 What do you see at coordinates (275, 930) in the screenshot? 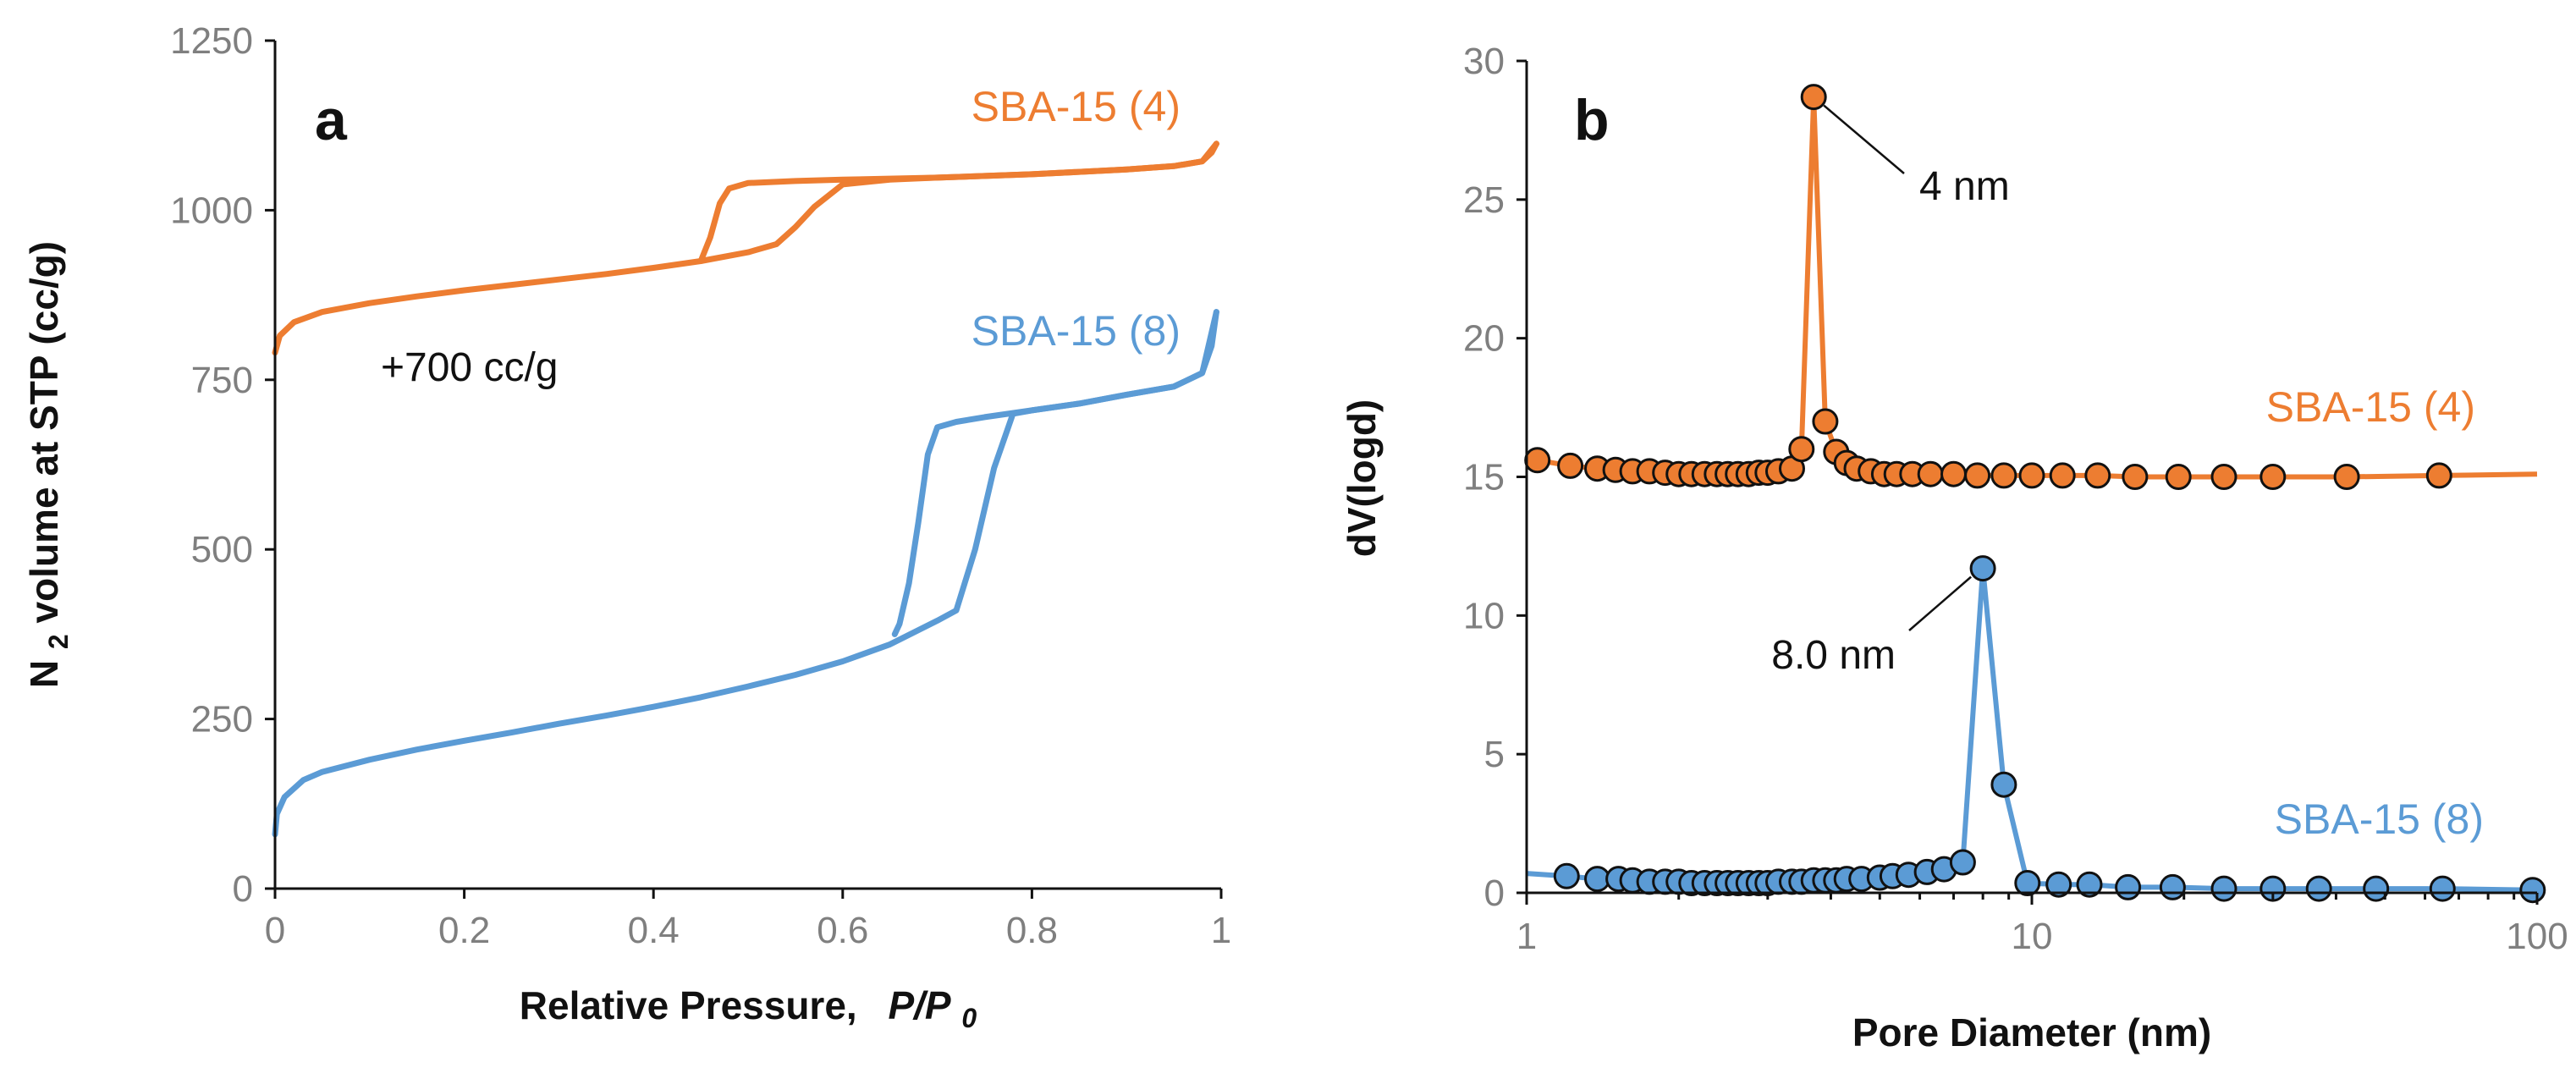
I see `panel-a-x-tick-label: 0` at bounding box center [275, 930].